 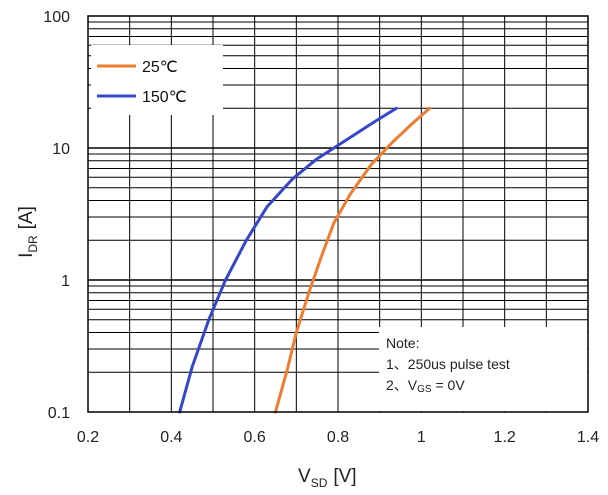 I want to click on x-axis-label-main: V, so click(x=304, y=476).